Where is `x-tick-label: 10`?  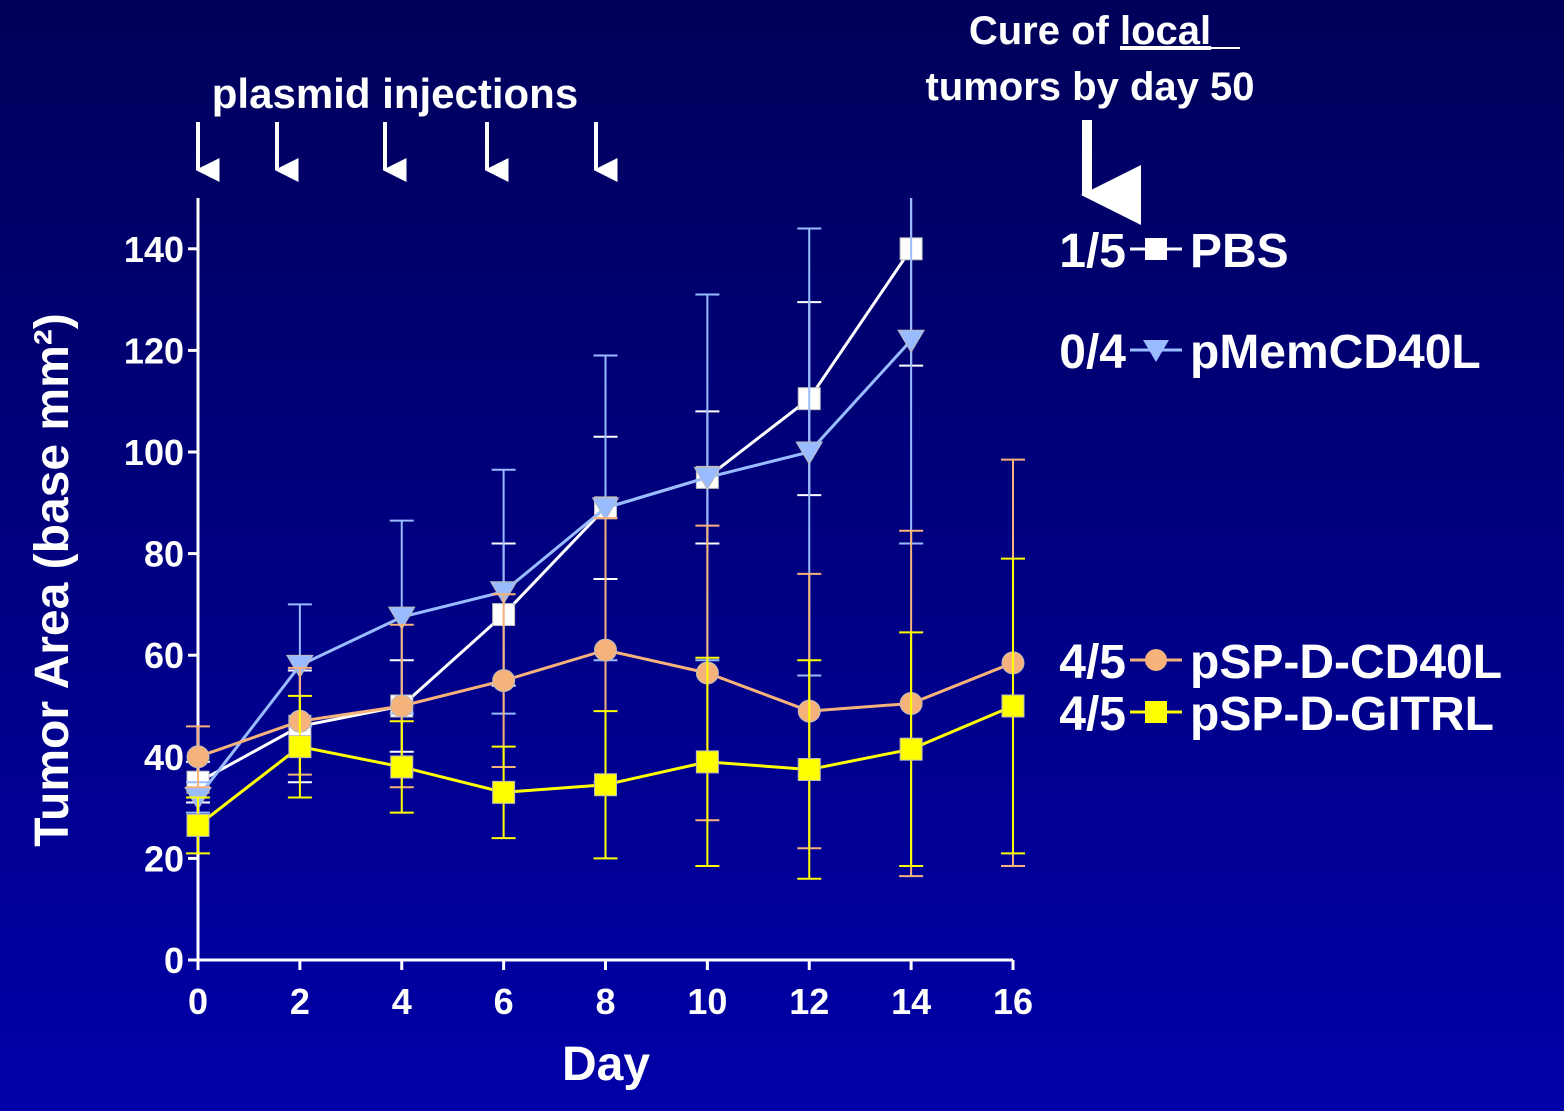 x-tick-label: 10 is located at coordinates (707, 1001).